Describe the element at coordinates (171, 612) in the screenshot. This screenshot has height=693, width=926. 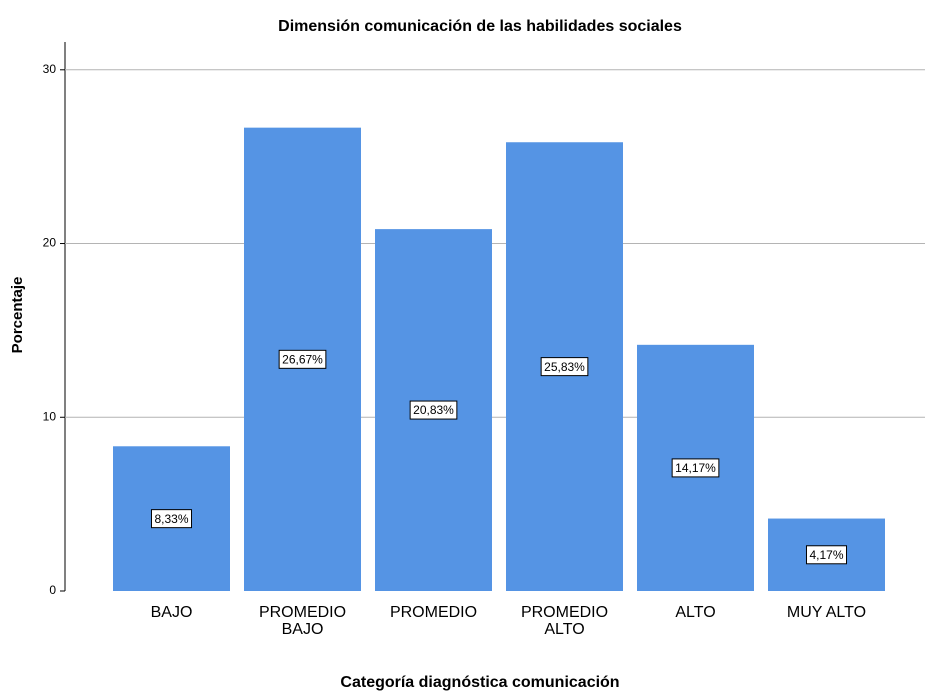
I see `x-tick-label: BAJO` at that location.